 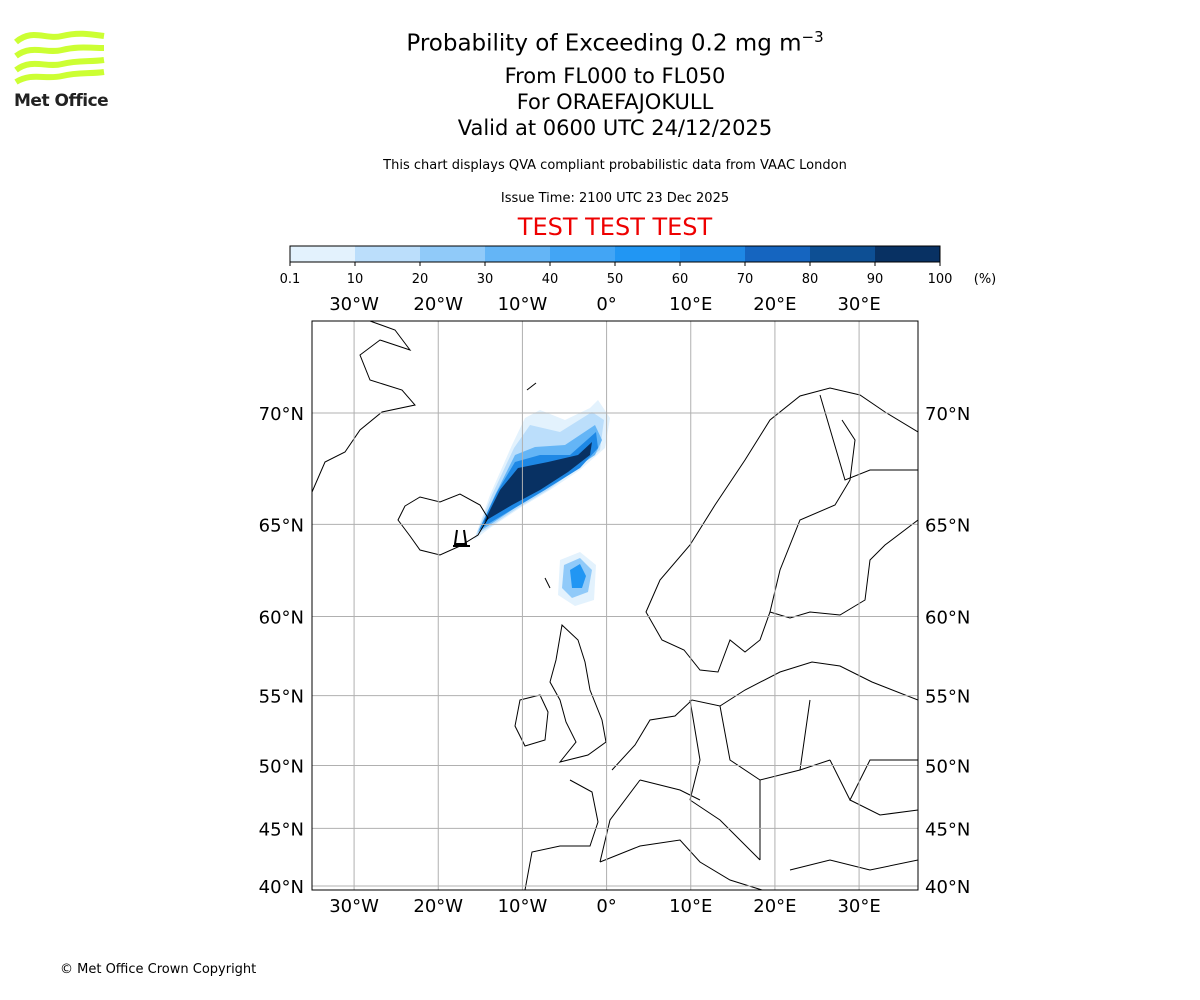 I want to click on lat-label-left: 70°N, so click(x=281, y=414).